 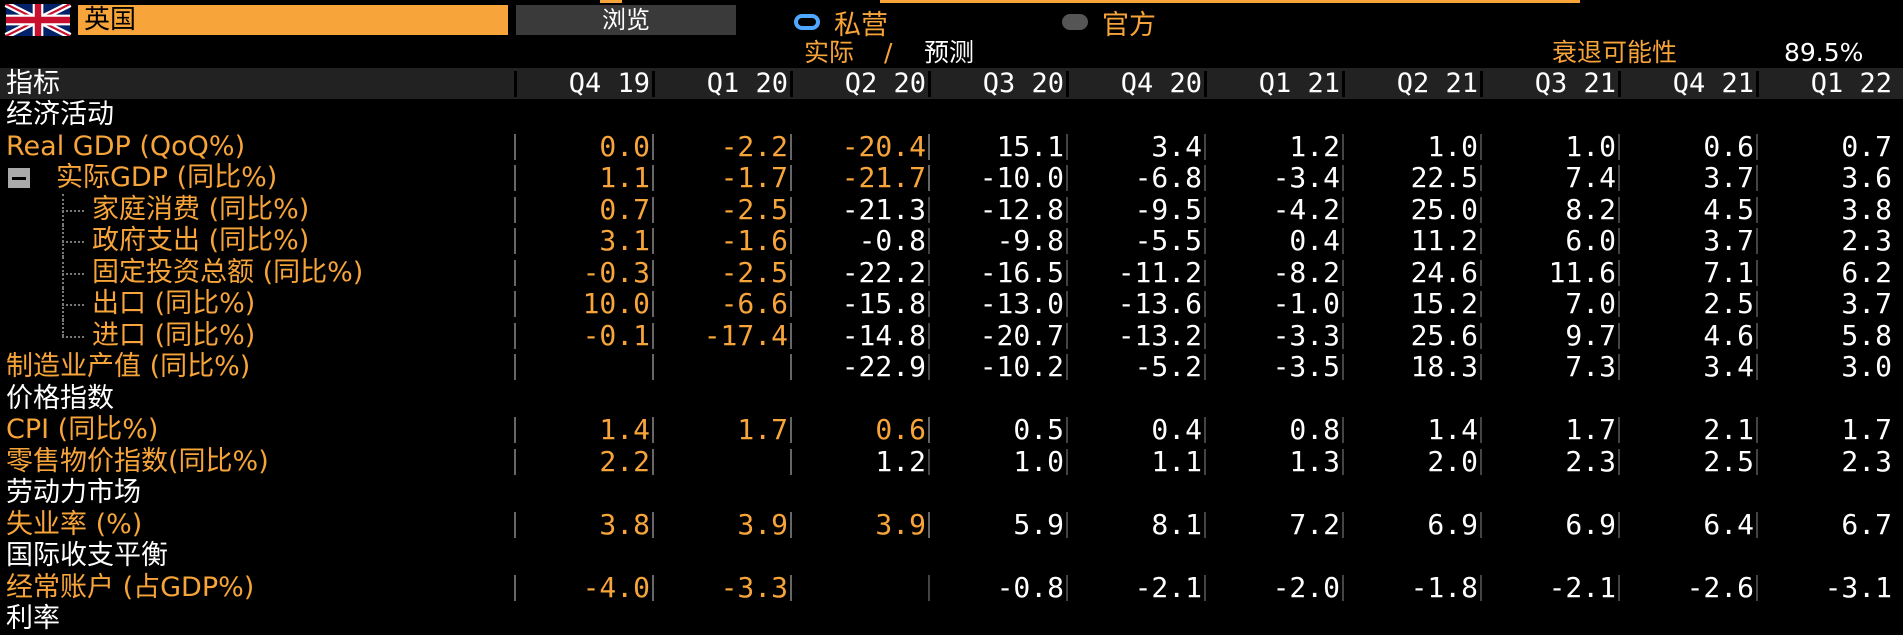 I want to click on data-cell: -9.5, so click(x=1168, y=209).